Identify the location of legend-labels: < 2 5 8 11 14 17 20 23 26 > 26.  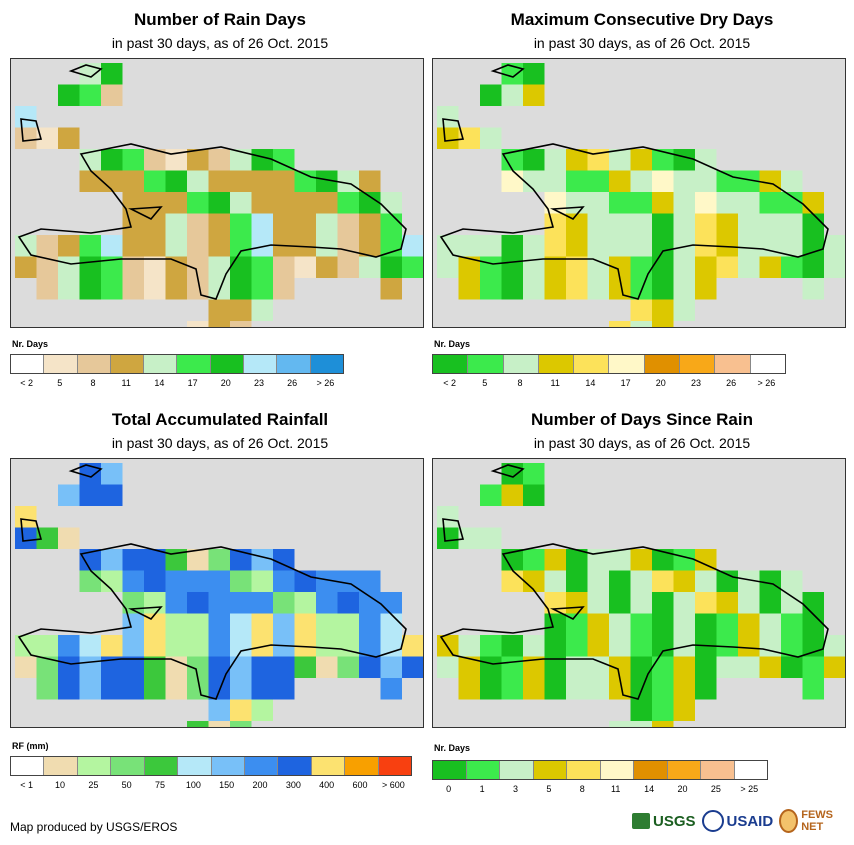
(608, 385).